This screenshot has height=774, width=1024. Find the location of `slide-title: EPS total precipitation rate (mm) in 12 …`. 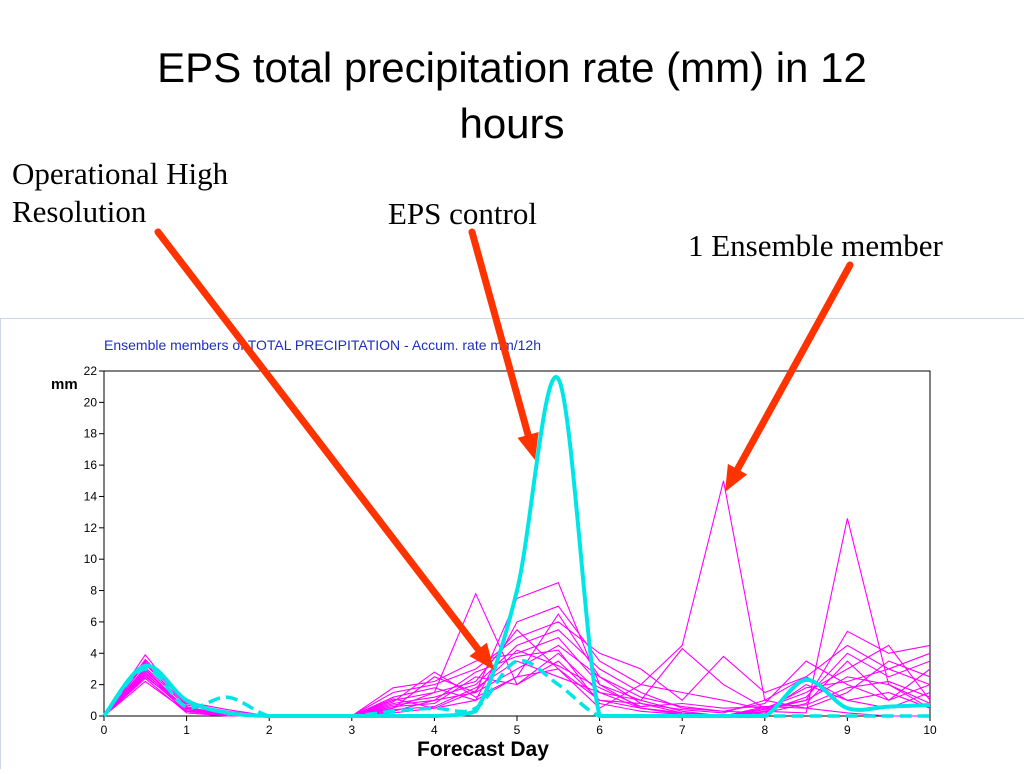

slide-title: EPS total precipitation rate (mm) in 12 … is located at coordinates (512, 96).